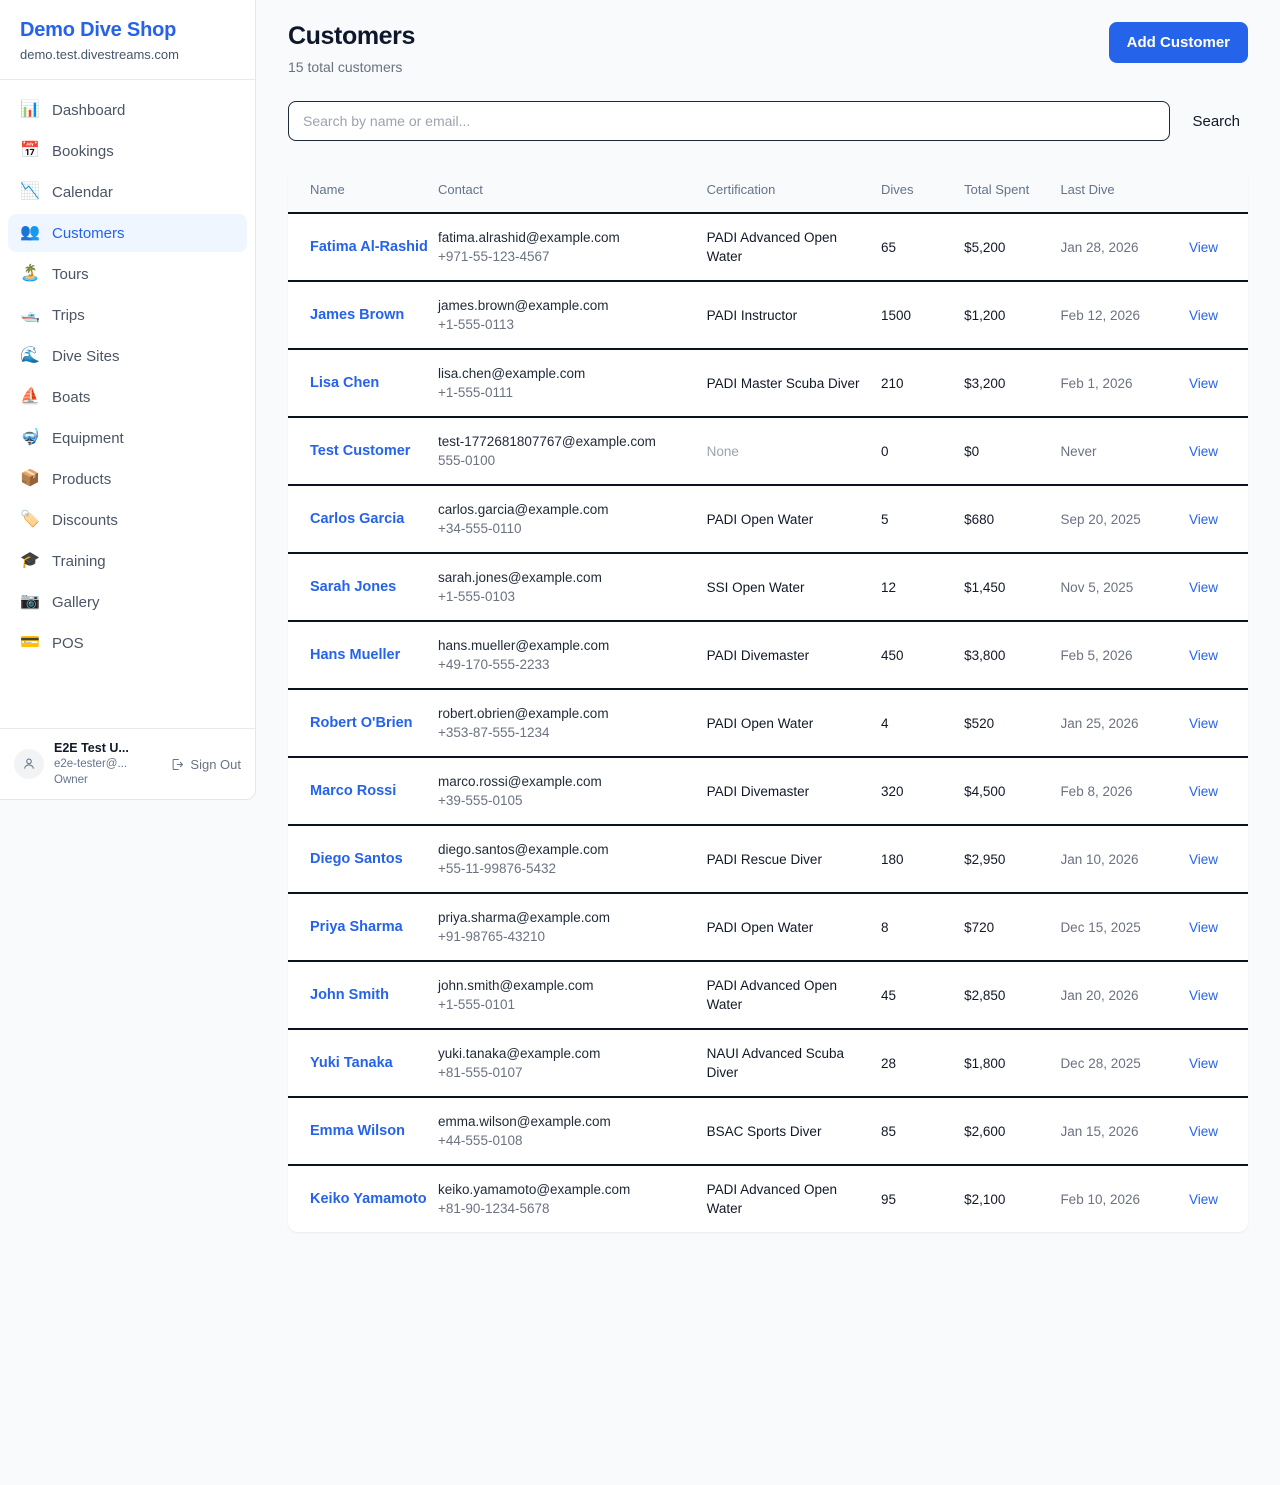  I want to click on customer-name-link: John Smith, so click(349, 995).